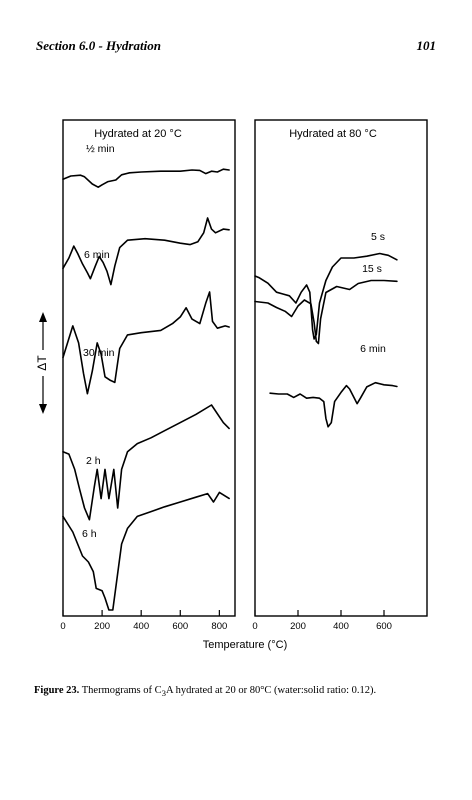  Describe the element at coordinates (97, 255) in the screenshot. I see `series-label-20c-6-min: 6 min` at that location.